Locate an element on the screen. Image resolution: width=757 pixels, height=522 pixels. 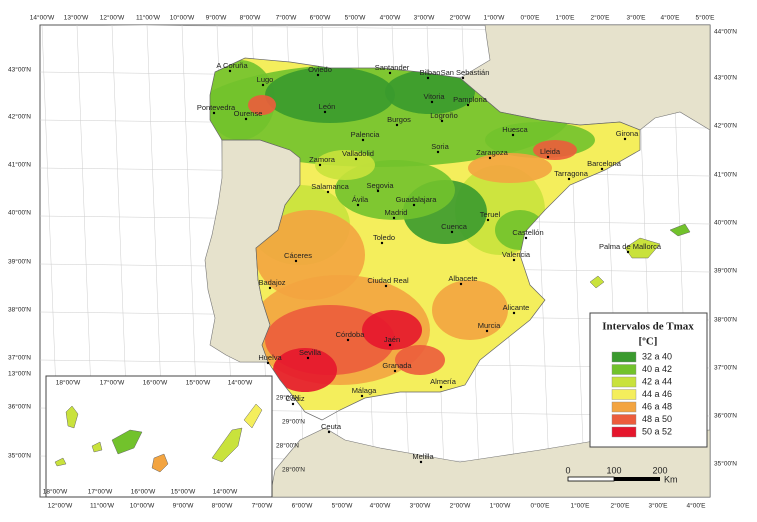
city-label: Cuenca is located at coordinates (454, 226).